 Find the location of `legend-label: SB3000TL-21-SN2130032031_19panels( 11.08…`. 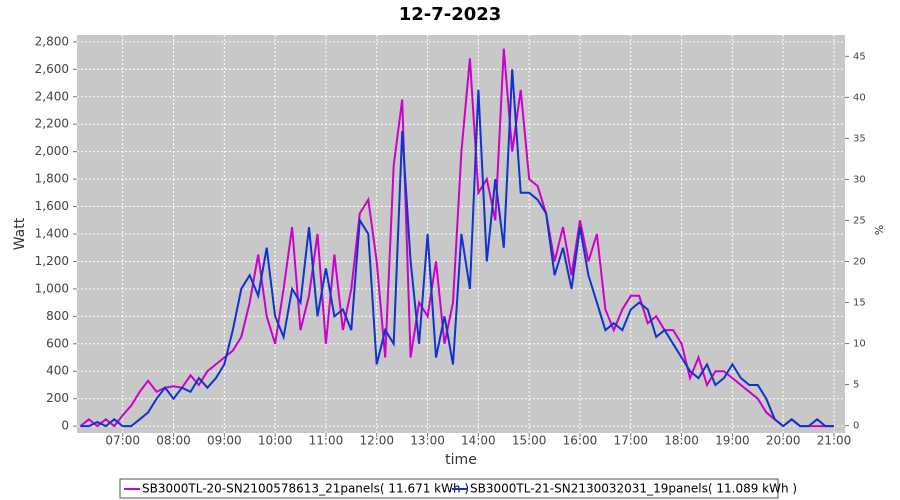

legend-label: SB3000TL-21-SN2130032031_19panels( 11.08… is located at coordinates (633, 489).